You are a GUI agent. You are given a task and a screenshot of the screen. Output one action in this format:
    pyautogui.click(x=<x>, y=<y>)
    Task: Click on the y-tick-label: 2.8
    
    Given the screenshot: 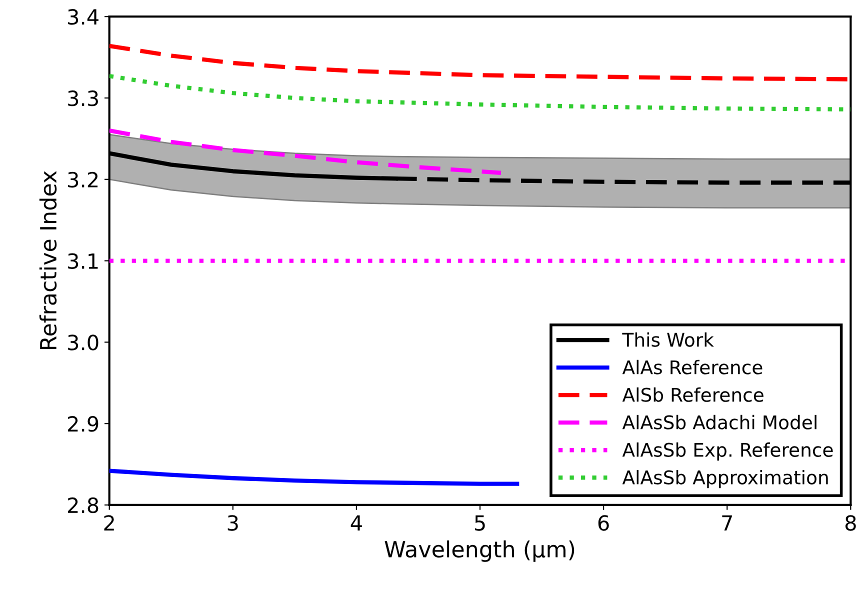 What is the action you would take?
    pyautogui.click(x=83, y=505)
    